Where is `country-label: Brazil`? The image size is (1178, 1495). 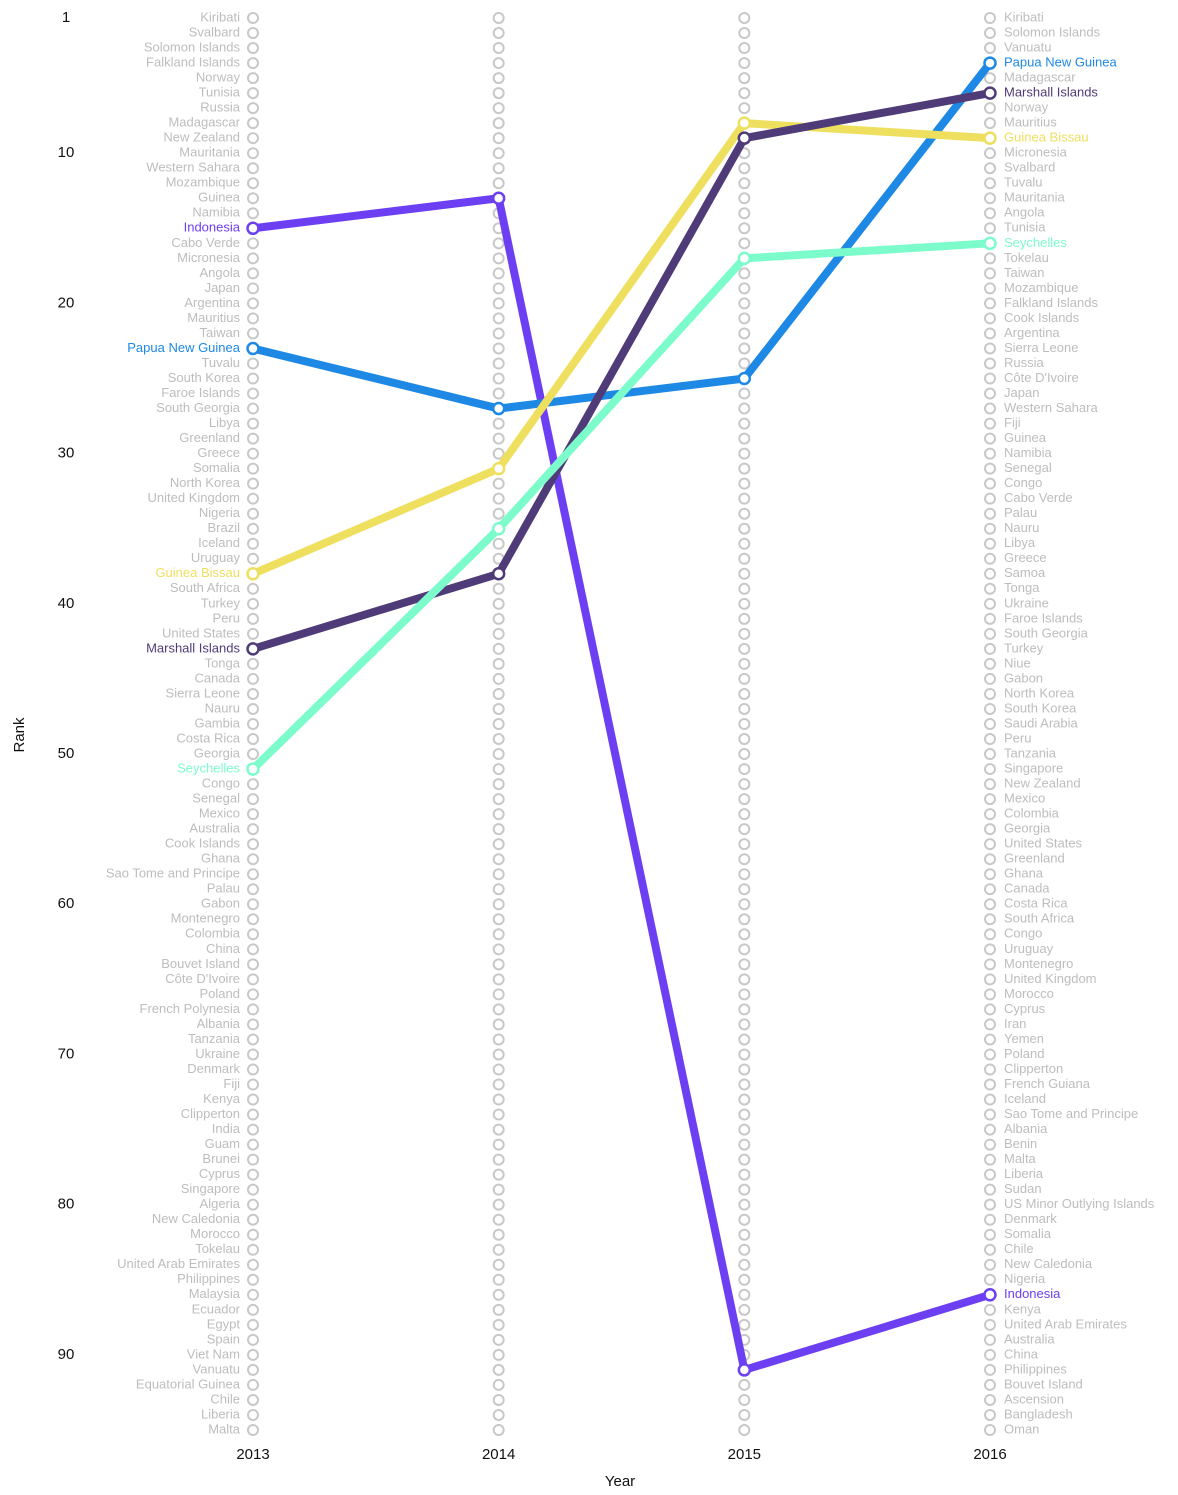 country-label: Brazil is located at coordinates (223, 527).